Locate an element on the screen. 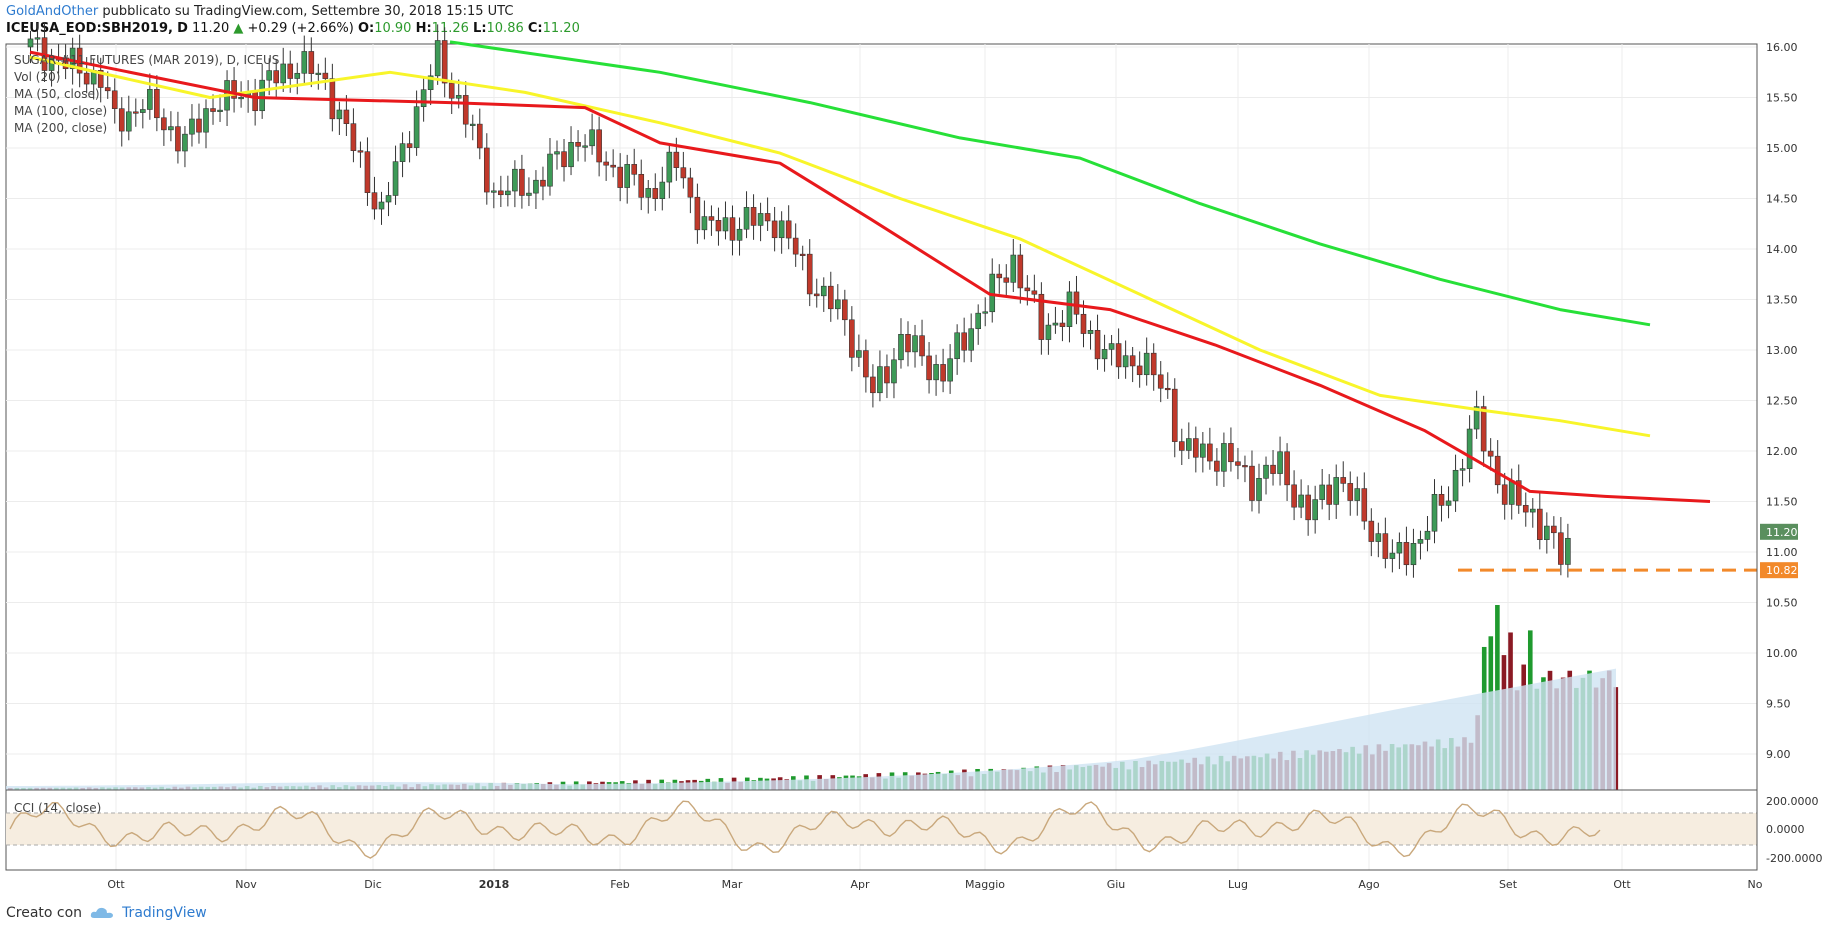 This screenshot has width=1828, height=933. price-tick-label: 14.50 is located at coordinates (1782, 199).